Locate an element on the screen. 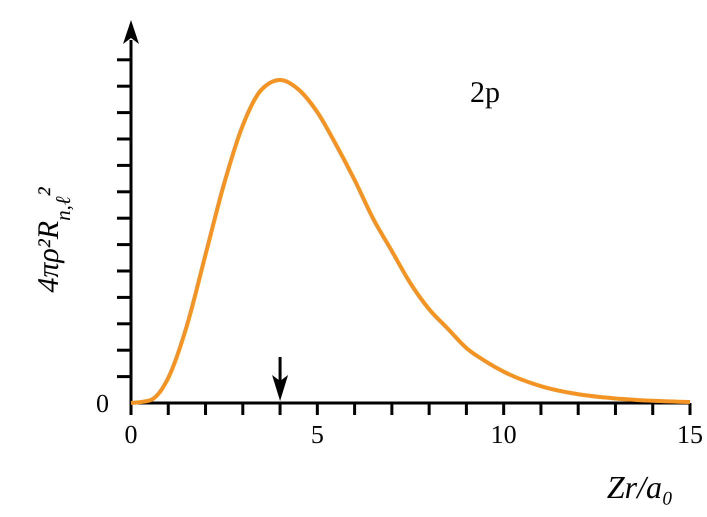  x-tick-label: 10 is located at coordinates (503, 434).